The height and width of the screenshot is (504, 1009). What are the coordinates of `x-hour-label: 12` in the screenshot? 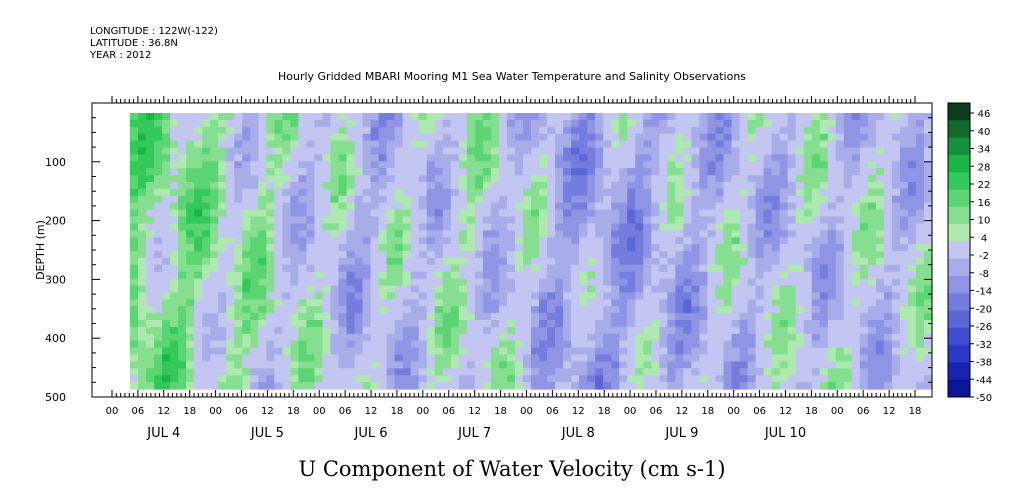 It's located at (474, 411).